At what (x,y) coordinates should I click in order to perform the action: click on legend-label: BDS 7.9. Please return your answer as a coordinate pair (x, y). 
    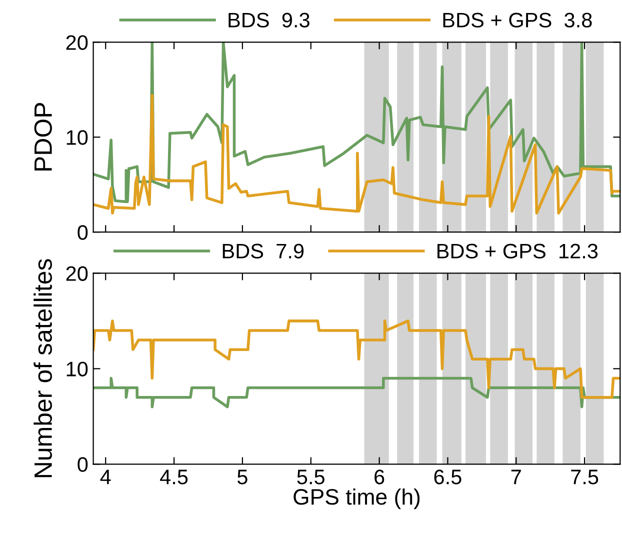
    Looking at the image, I should click on (263, 251).